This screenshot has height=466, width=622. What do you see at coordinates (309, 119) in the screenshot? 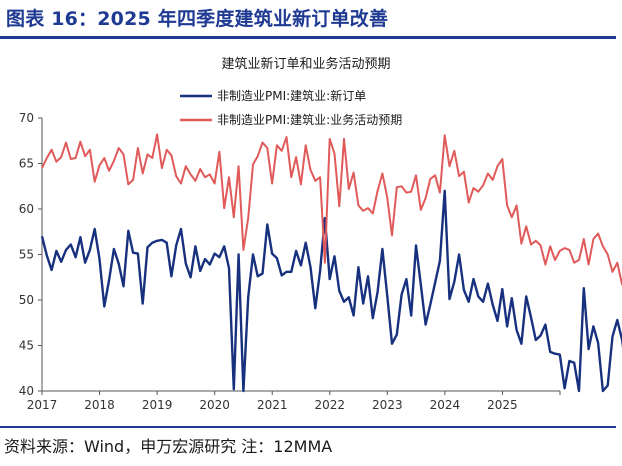
I see `legend-label-expectations: 非制造业PMI:建筑业:业务活动预期` at bounding box center [309, 119].